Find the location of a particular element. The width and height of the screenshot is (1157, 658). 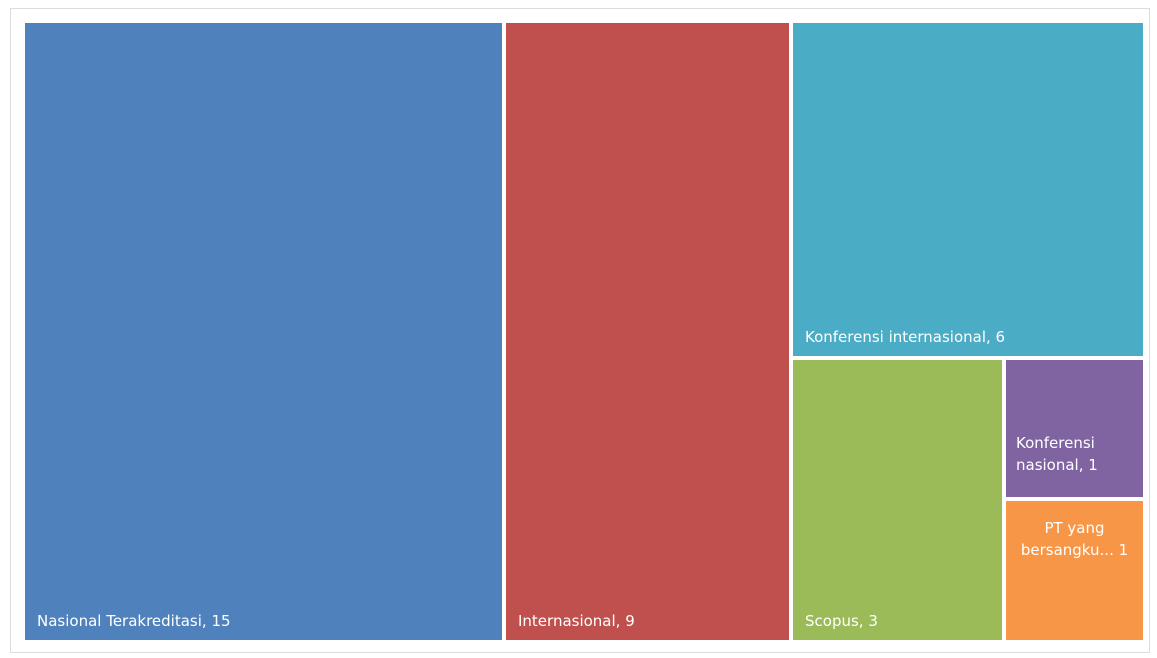

tile-label-internasional: Internasional, 9 is located at coordinates (576, 621).